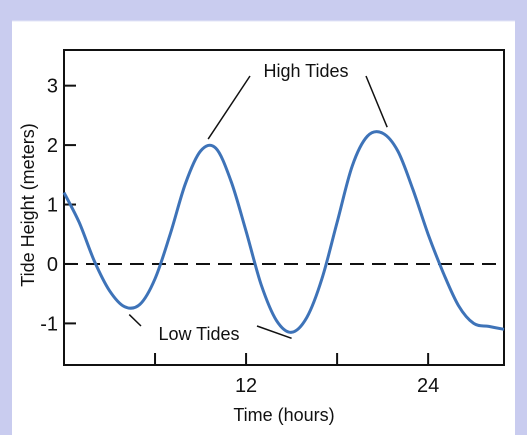  I want to click on x-tick-label: 24, so click(428, 386).